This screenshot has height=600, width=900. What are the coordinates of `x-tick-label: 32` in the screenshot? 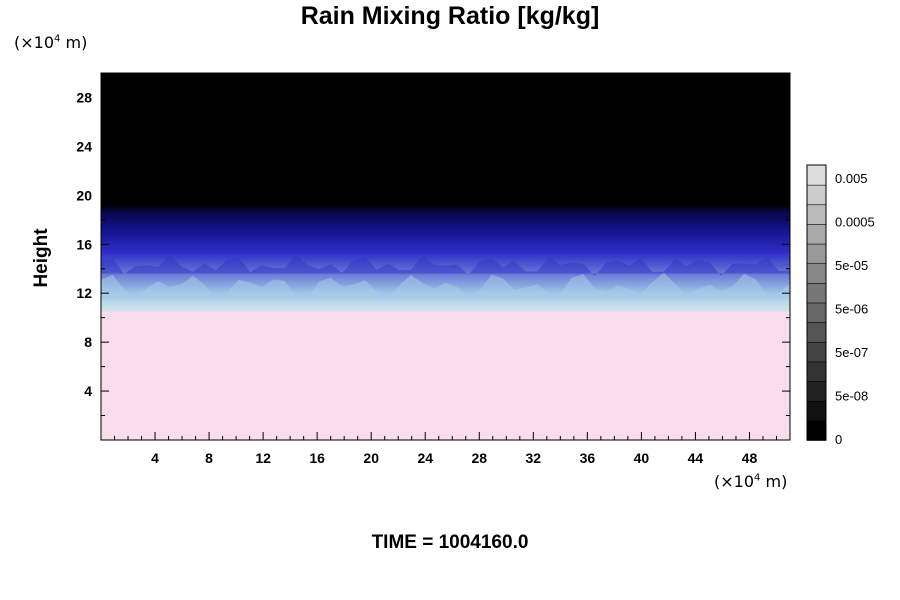 It's located at (534, 458).